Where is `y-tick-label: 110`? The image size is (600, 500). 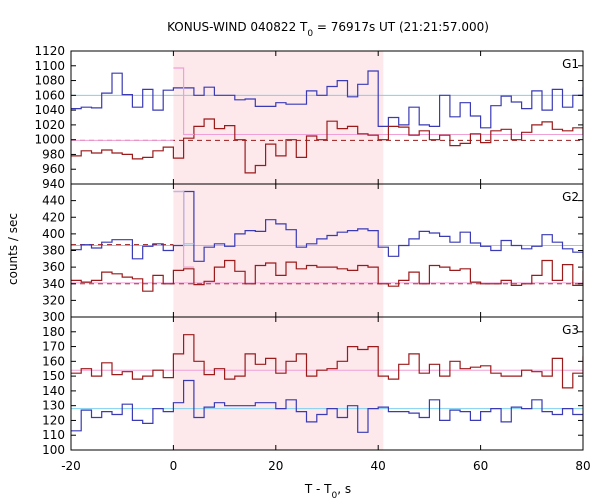
y-tick-label: 110 is located at coordinates (53, 435).